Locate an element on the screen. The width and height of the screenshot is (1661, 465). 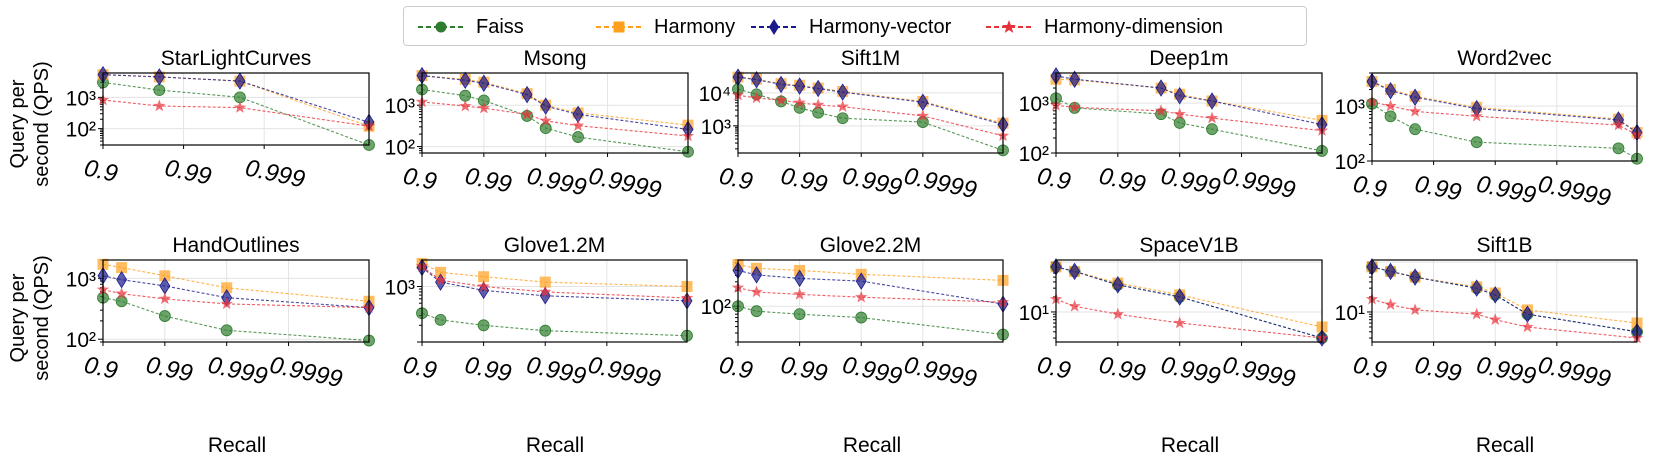
y-axis-label-line1: Query per is located at coordinates (18, 123).